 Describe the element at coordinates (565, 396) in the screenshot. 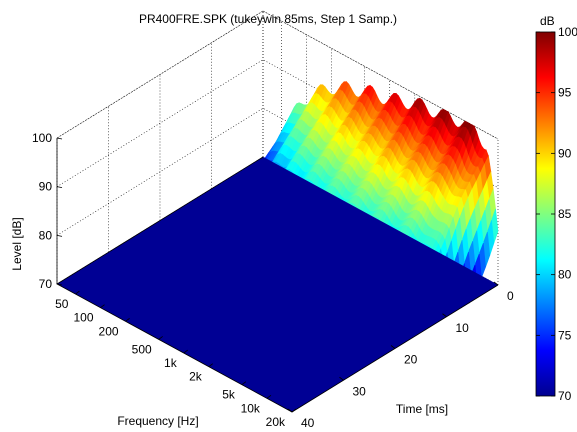

I see `colorbar-tick-label-70: 70` at that location.